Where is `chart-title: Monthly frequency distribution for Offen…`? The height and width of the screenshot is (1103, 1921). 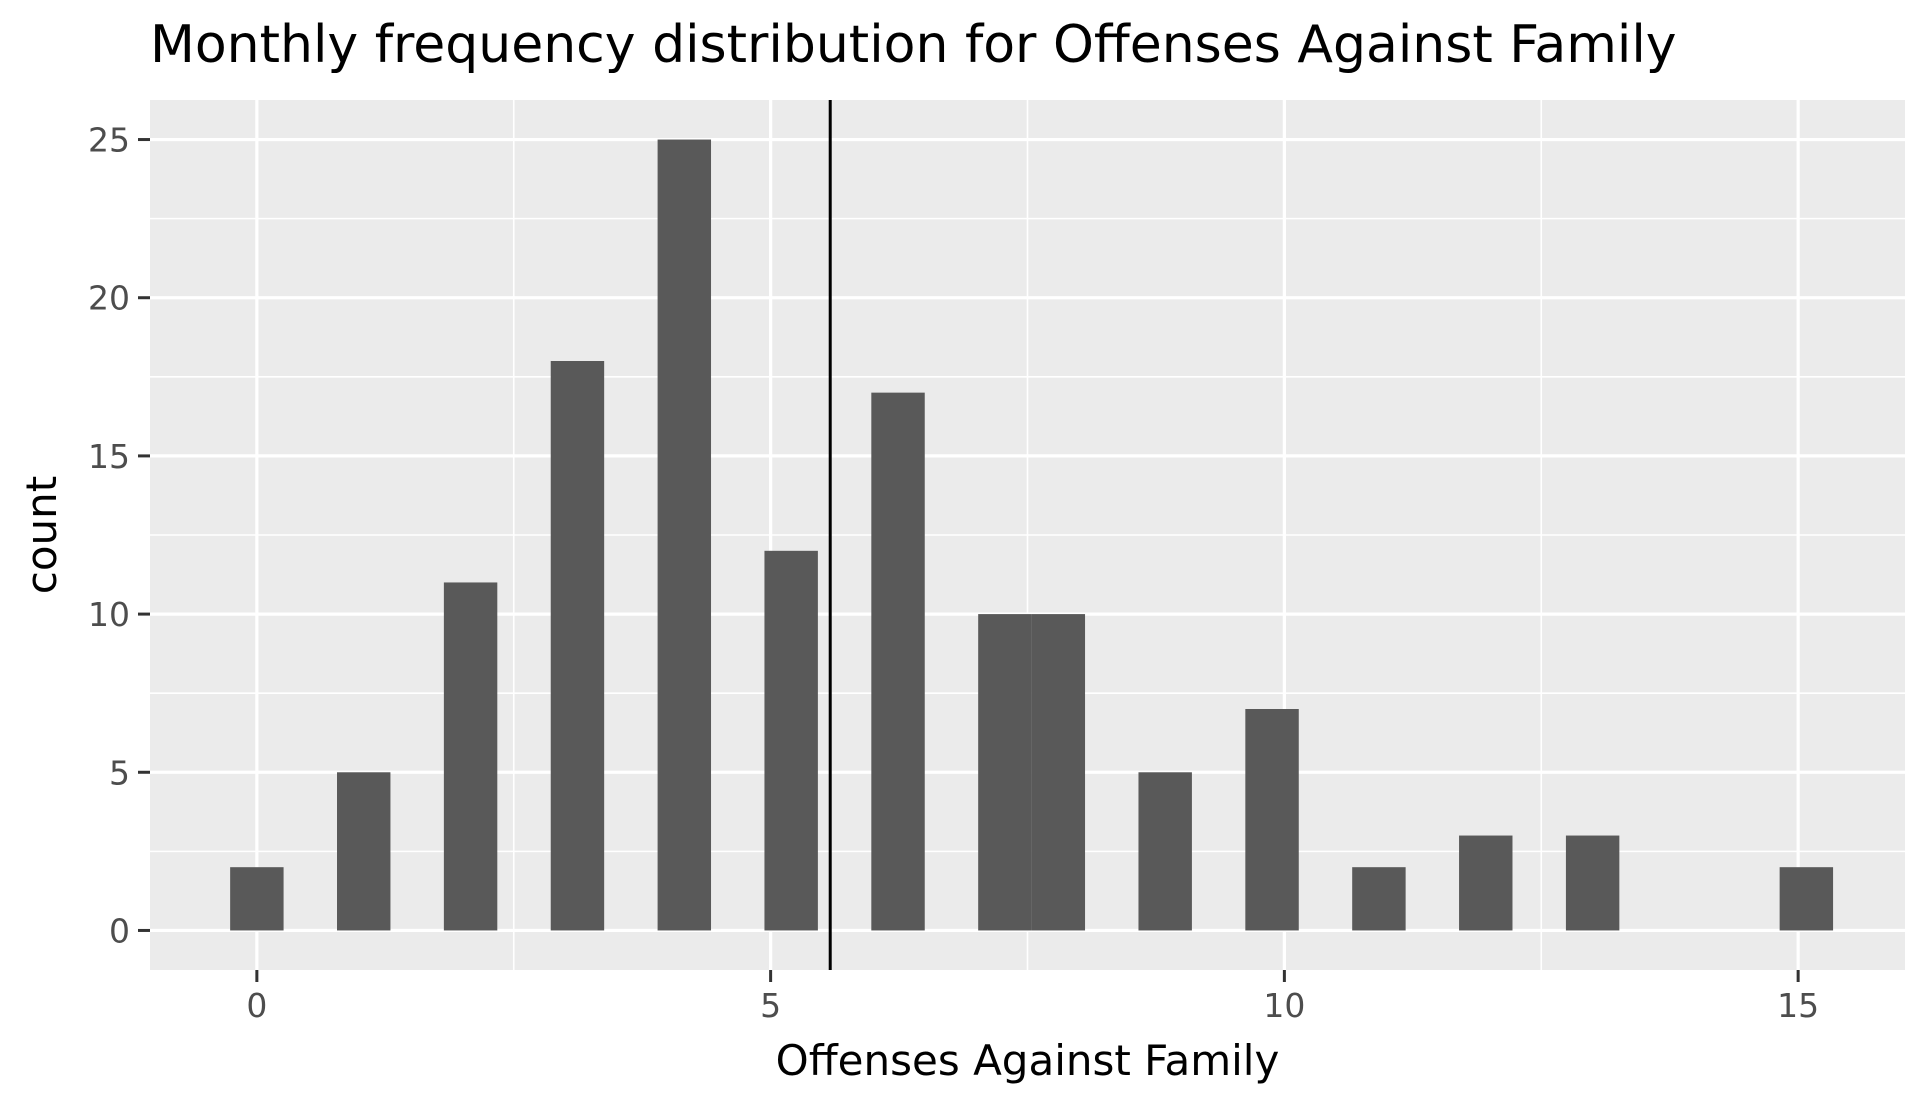 chart-title: Monthly frequency distribution for Offen… is located at coordinates (913, 45).